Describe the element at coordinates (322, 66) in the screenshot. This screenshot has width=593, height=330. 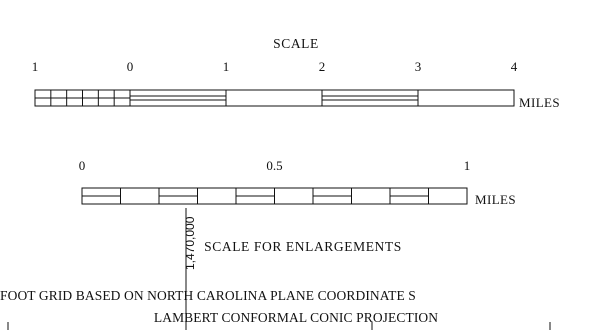
I see `scale-tick-label: 2` at that location.